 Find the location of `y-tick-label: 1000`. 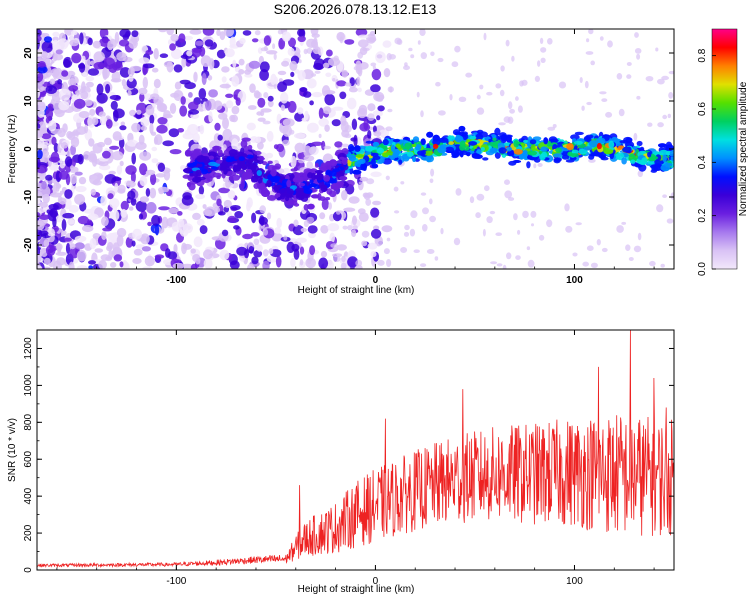

y-tick-label: 1000 is located at coordinates (28, 385).